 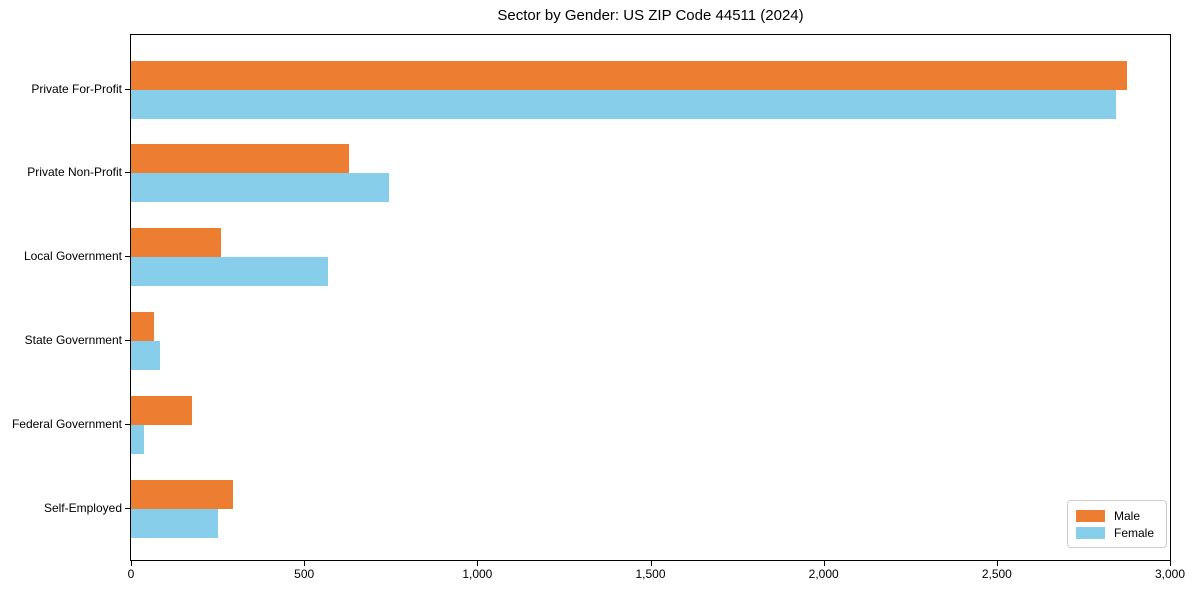 I want to click on legend: Male Female, so click(x=1116, y=524).